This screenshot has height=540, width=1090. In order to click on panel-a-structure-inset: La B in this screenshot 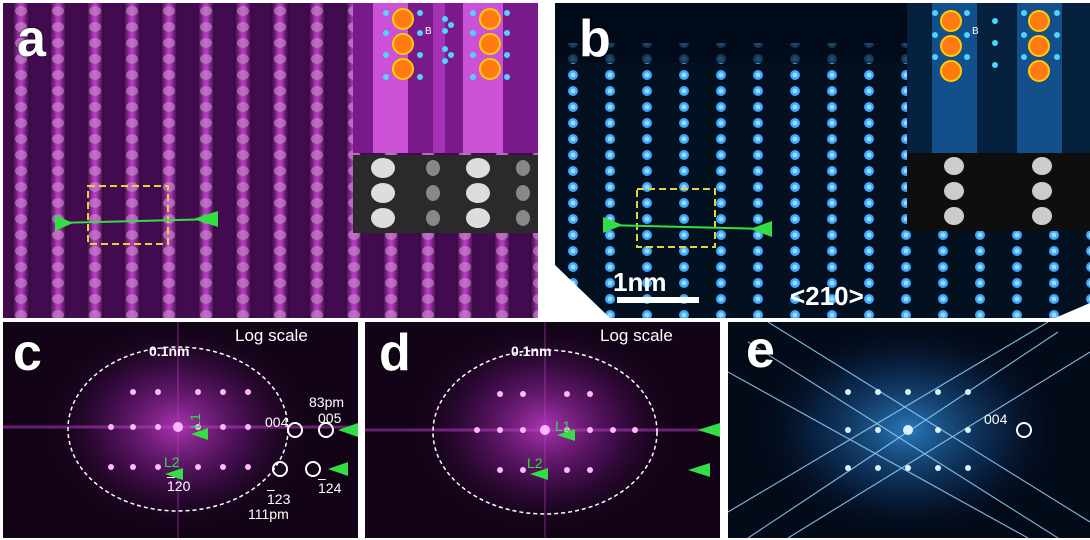, I will do `click(445, 118)`.